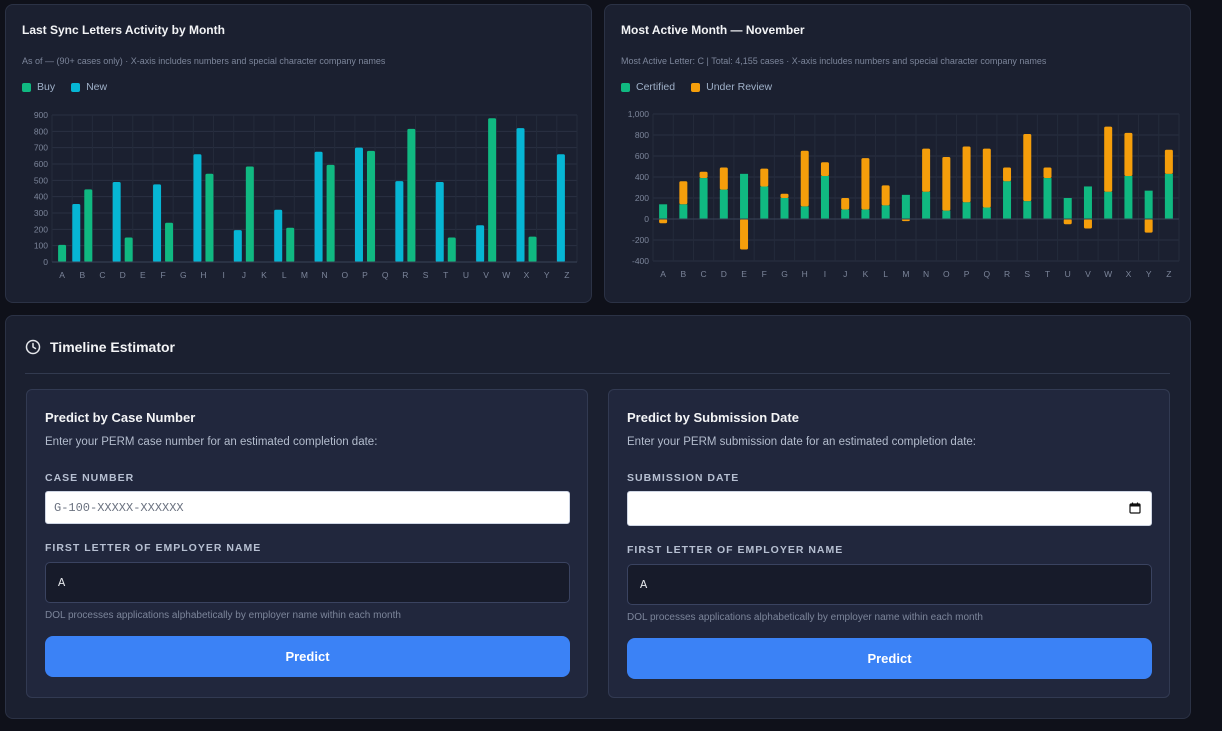 The height and width of the screenshot is (731, 1222). I want to click on legend-item-new: New, so click(89, 87).